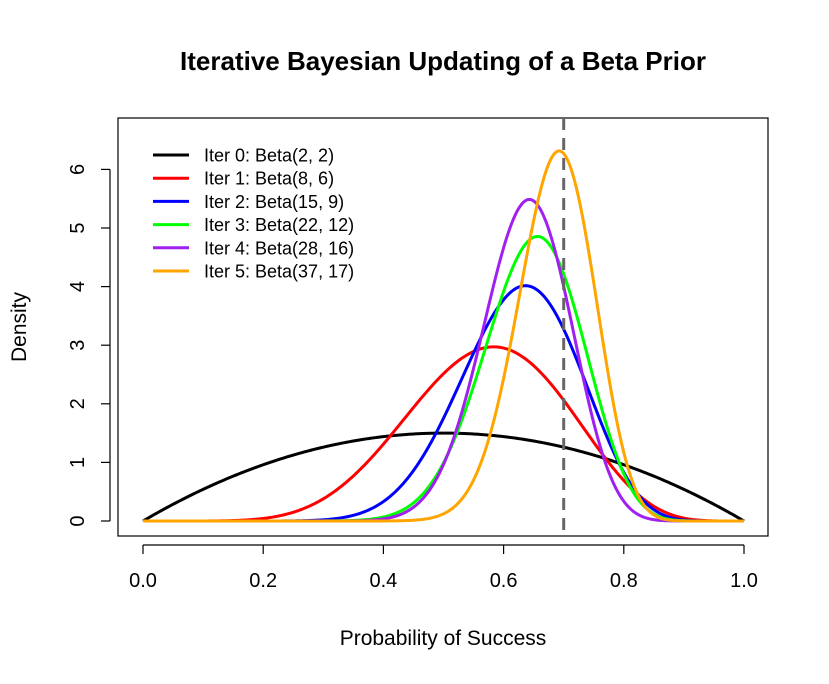 The height and width of the screenshot is (684, 829). I want to click on y-axis: 0 1 2 3 4 5 6, so click(89, 345).